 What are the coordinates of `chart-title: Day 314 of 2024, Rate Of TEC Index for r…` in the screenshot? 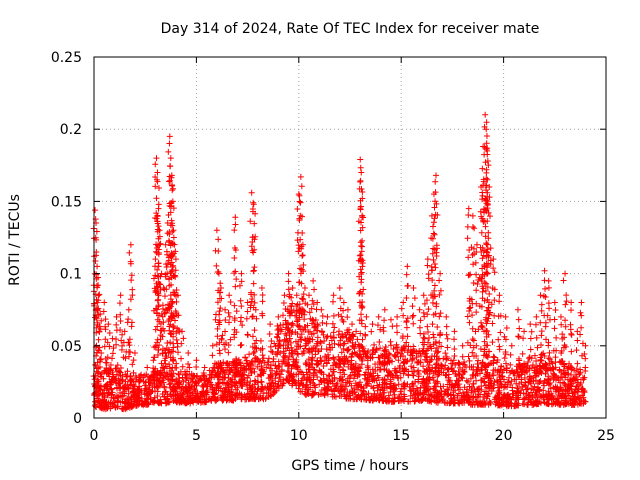 It's located at (350, 29).